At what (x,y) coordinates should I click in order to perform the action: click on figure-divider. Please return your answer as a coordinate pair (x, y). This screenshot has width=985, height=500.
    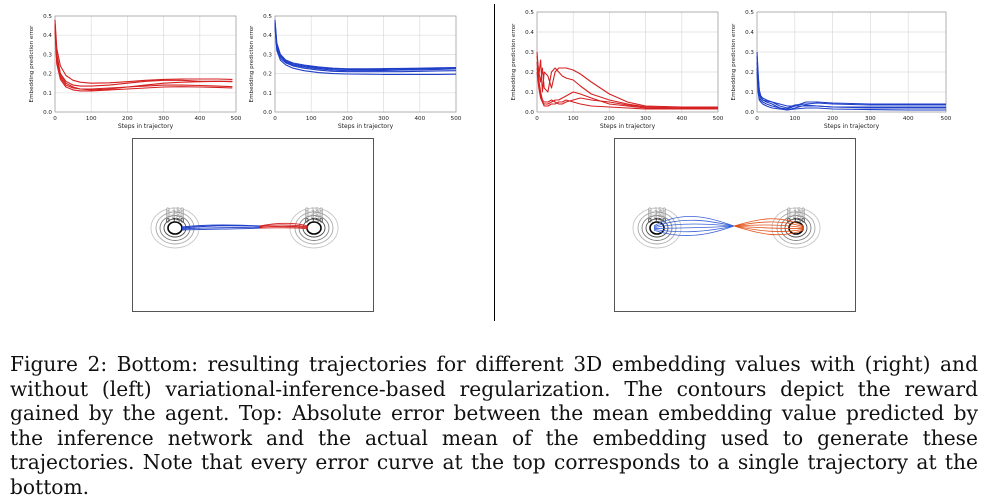
    Looking at the image, I should click on (494, 162).